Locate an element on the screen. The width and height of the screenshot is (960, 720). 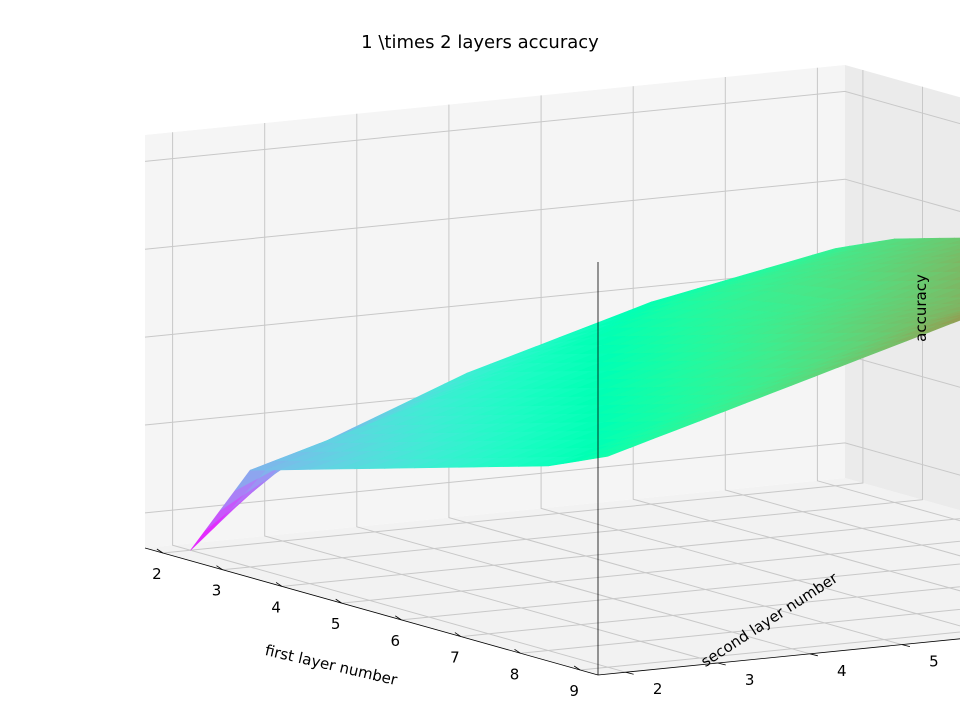
grid-line-y is located at coordinates (888, 294).